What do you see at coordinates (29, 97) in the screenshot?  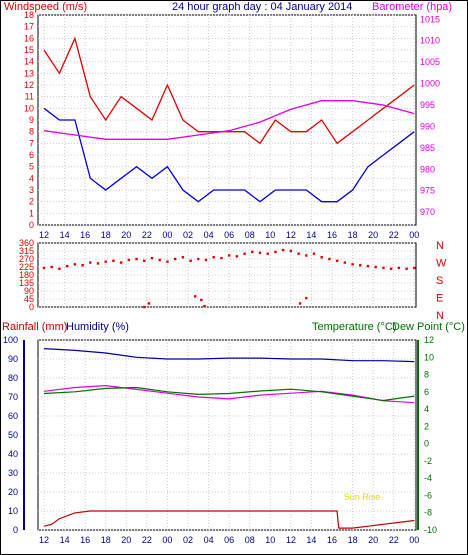 I see `windspeed-tick-label: 11` at bounding box center [29, 97].